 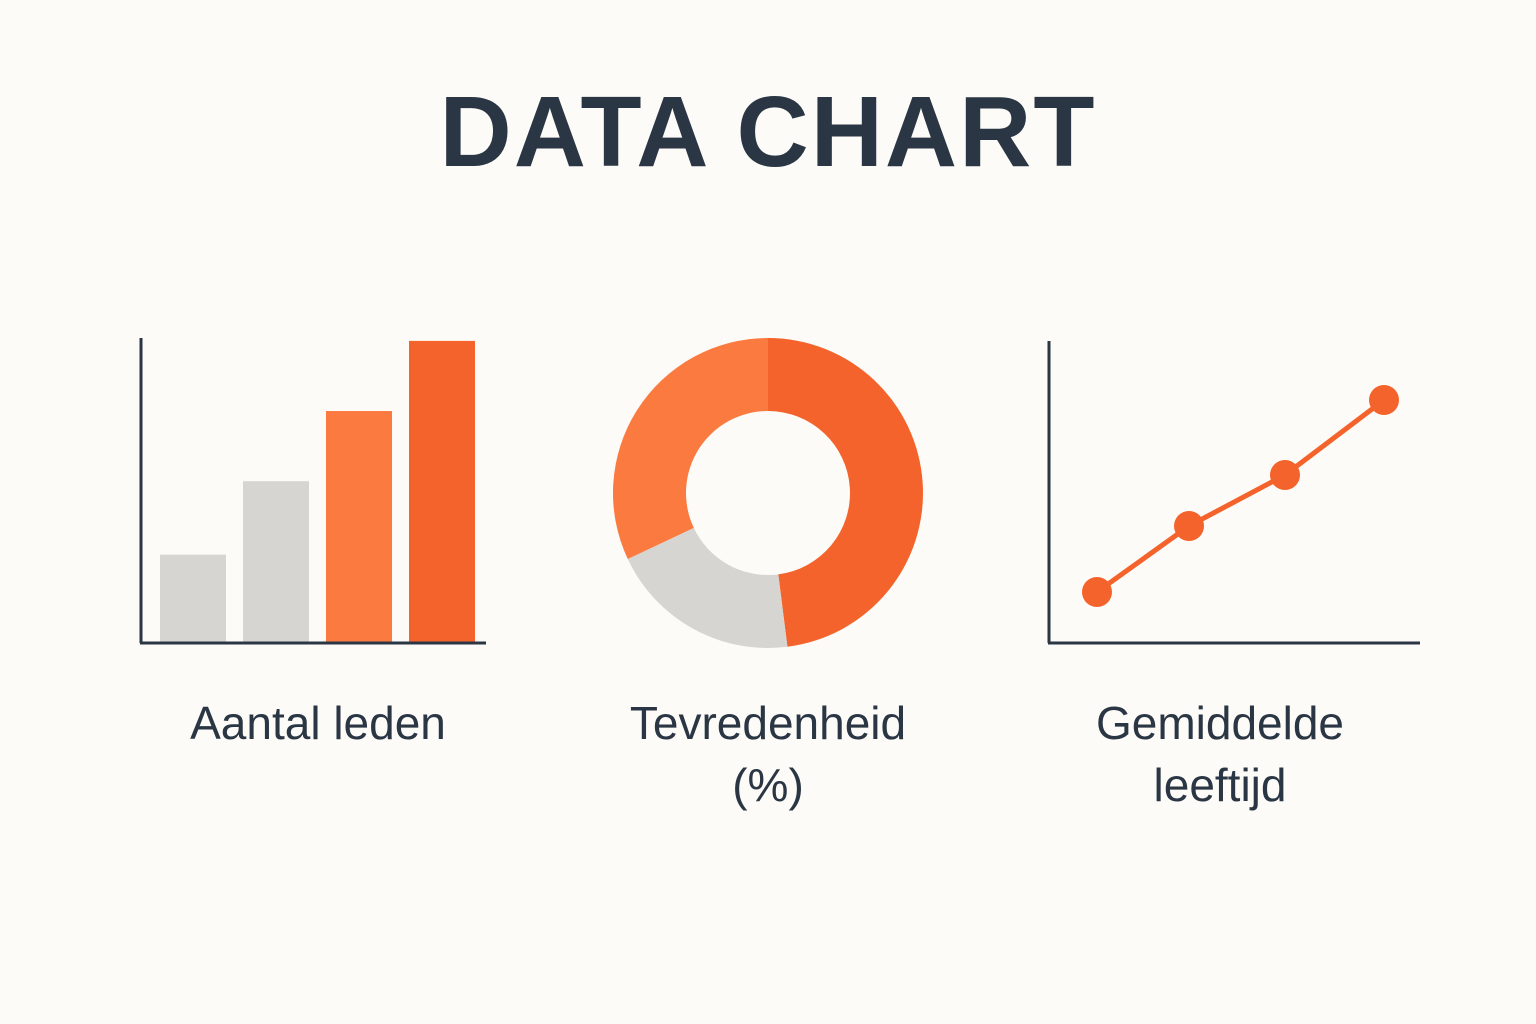 What do you see at coordinates (768, 754) in the screenshot?
I see `donut-chart-label: Tevredenheid (%)` at bounding box center [768, 754].